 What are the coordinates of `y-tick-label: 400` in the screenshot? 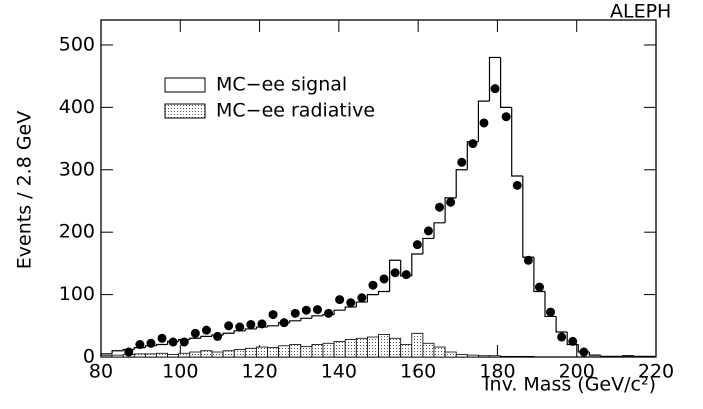 It's located at (77, 107).